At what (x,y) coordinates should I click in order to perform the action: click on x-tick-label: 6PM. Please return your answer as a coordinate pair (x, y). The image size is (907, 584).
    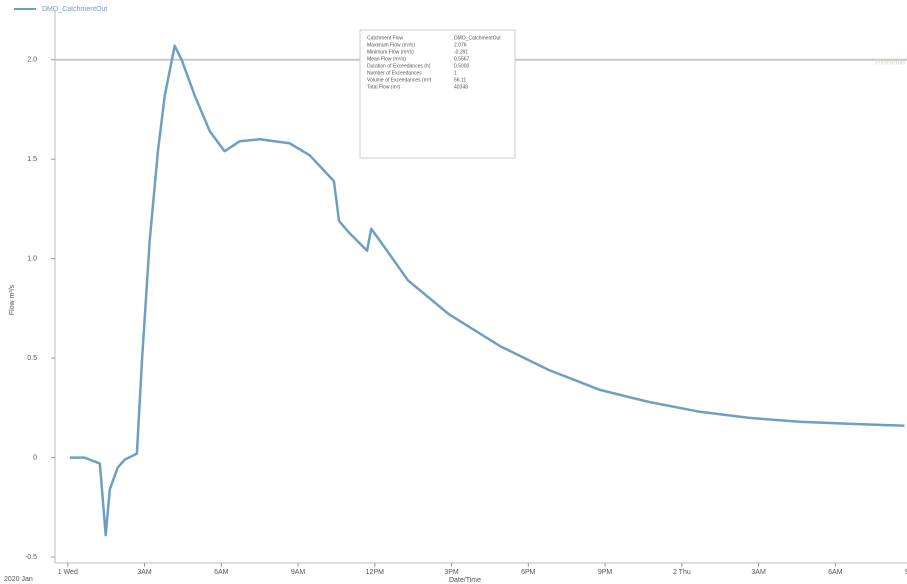
    Looking at the image, I should click on (528, 572).